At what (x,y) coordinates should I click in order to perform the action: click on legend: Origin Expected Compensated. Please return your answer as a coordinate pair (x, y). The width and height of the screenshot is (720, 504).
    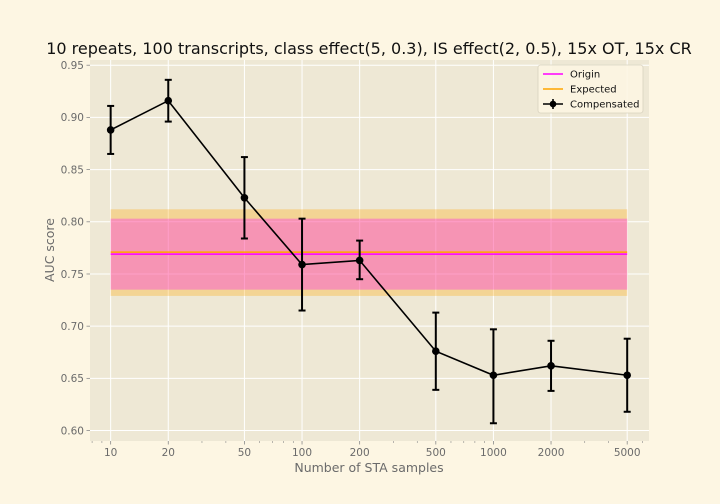
    Looking at the image, I should click on (590, 89).